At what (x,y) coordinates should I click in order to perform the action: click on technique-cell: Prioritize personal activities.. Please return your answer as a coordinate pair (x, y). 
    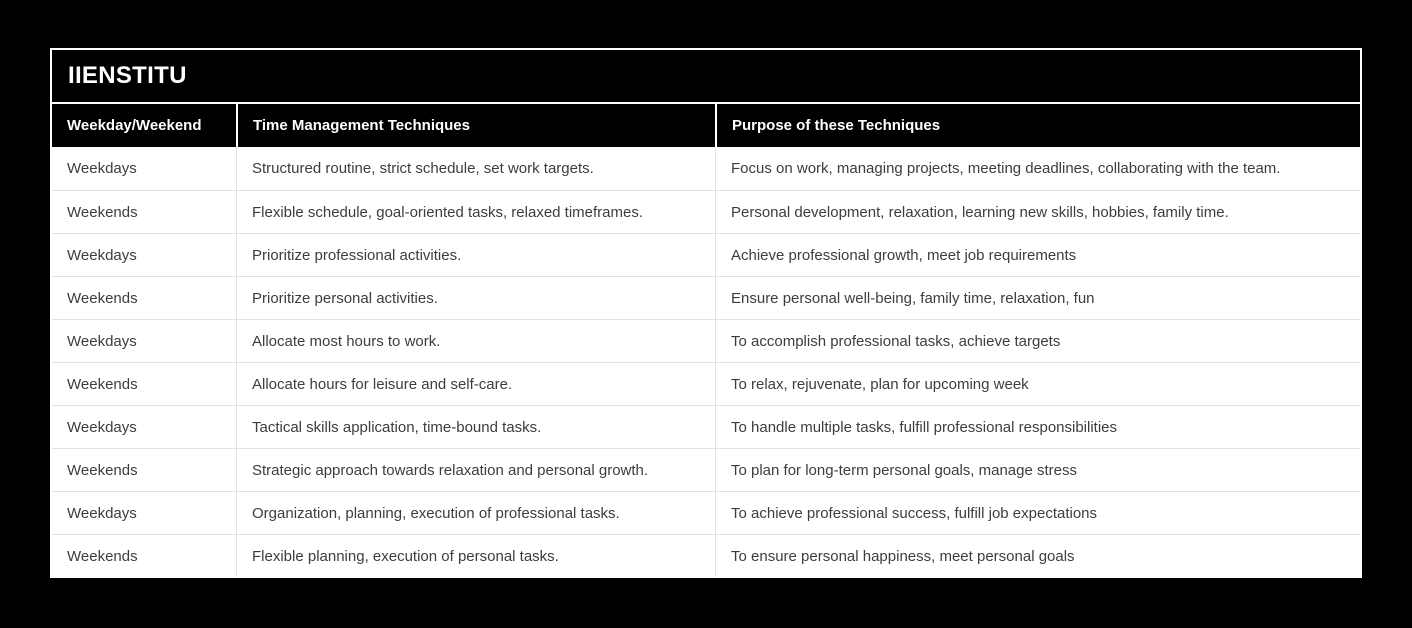
    Looking at the image, I should click on (475, 298).